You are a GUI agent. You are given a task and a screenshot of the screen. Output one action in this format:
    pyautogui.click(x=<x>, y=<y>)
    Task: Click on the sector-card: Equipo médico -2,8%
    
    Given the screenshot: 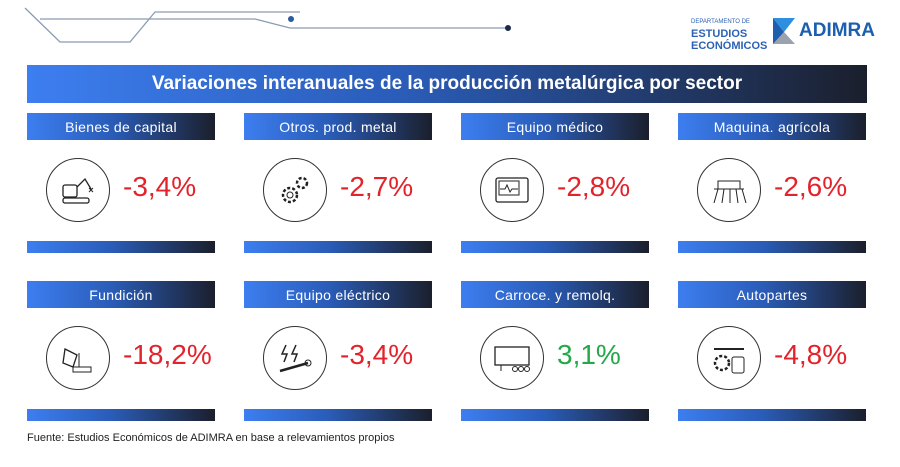 What is the action you would take?
    pyautogui.click(x=555, y=183)
    